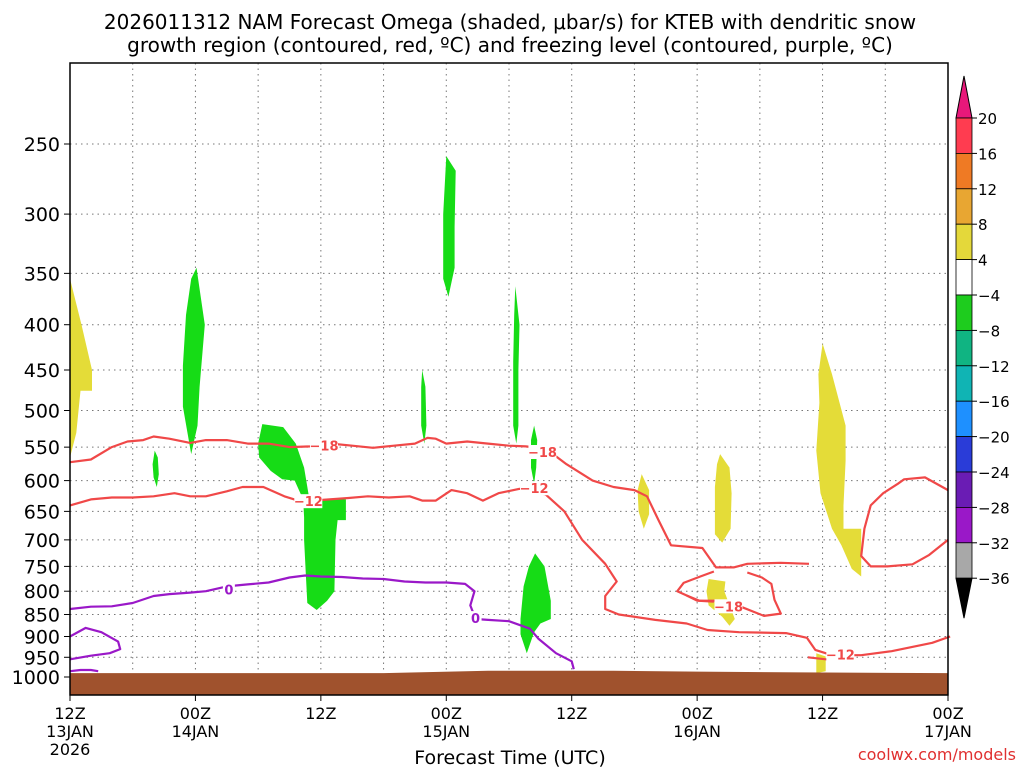  Describe the element at coordinates (509, 682) in the screenshot. I see `ground-surface` at that location.